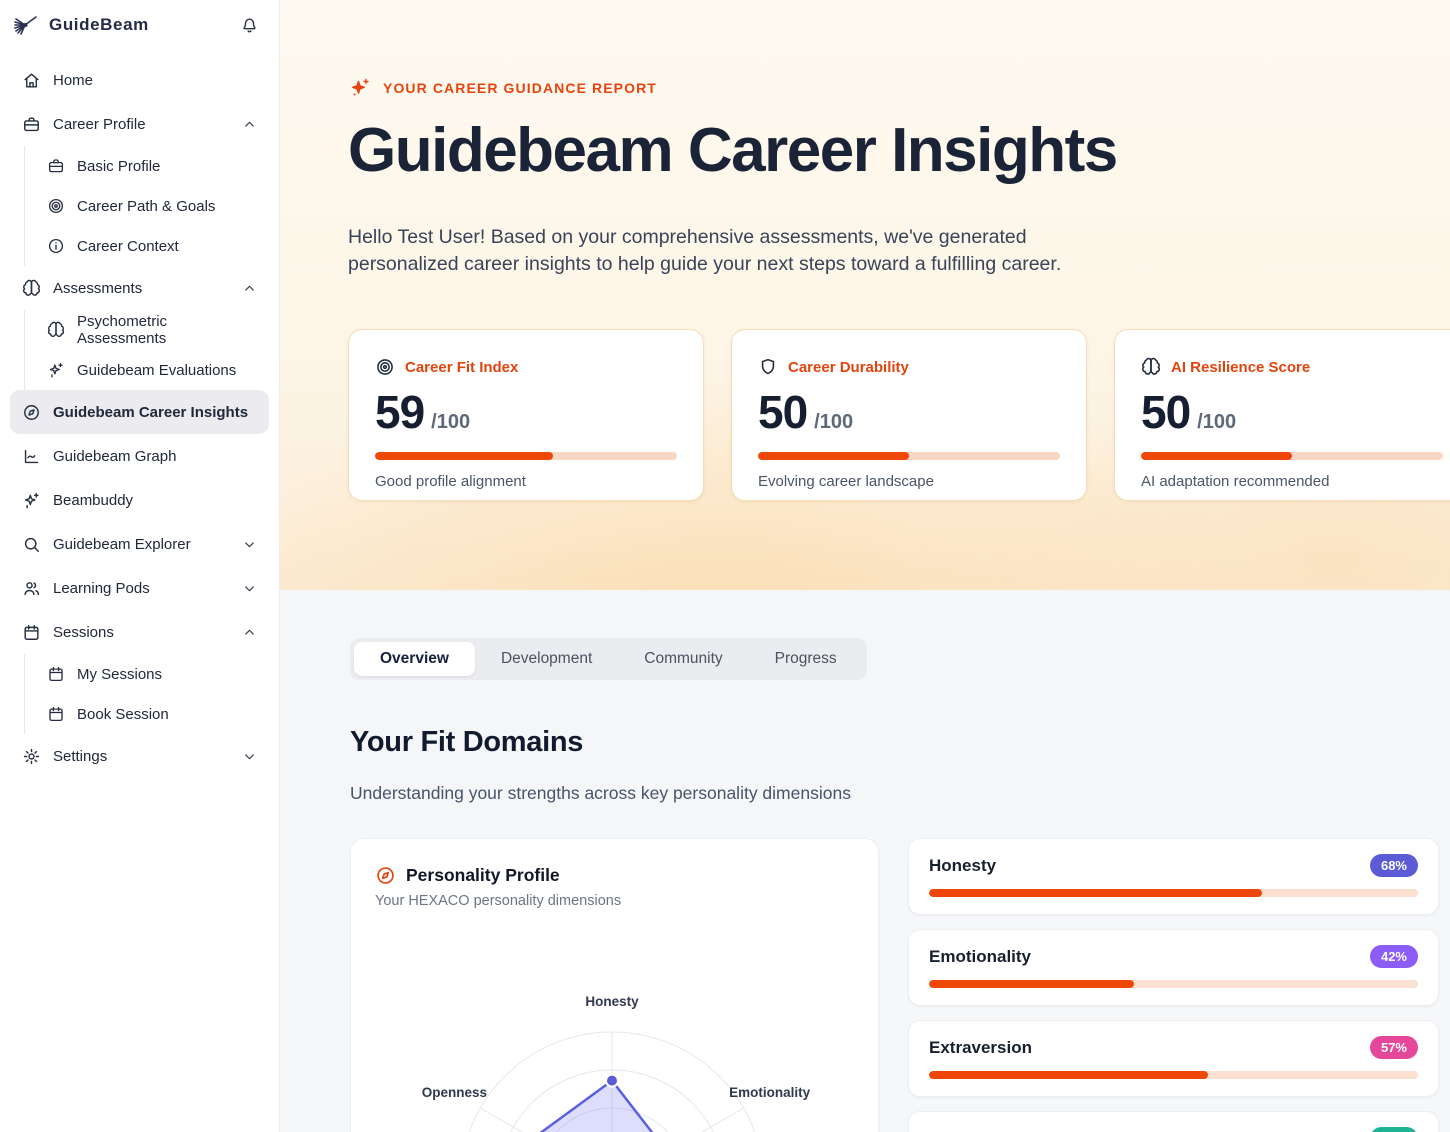  I want to click on compass-icon, so click(31, 412).